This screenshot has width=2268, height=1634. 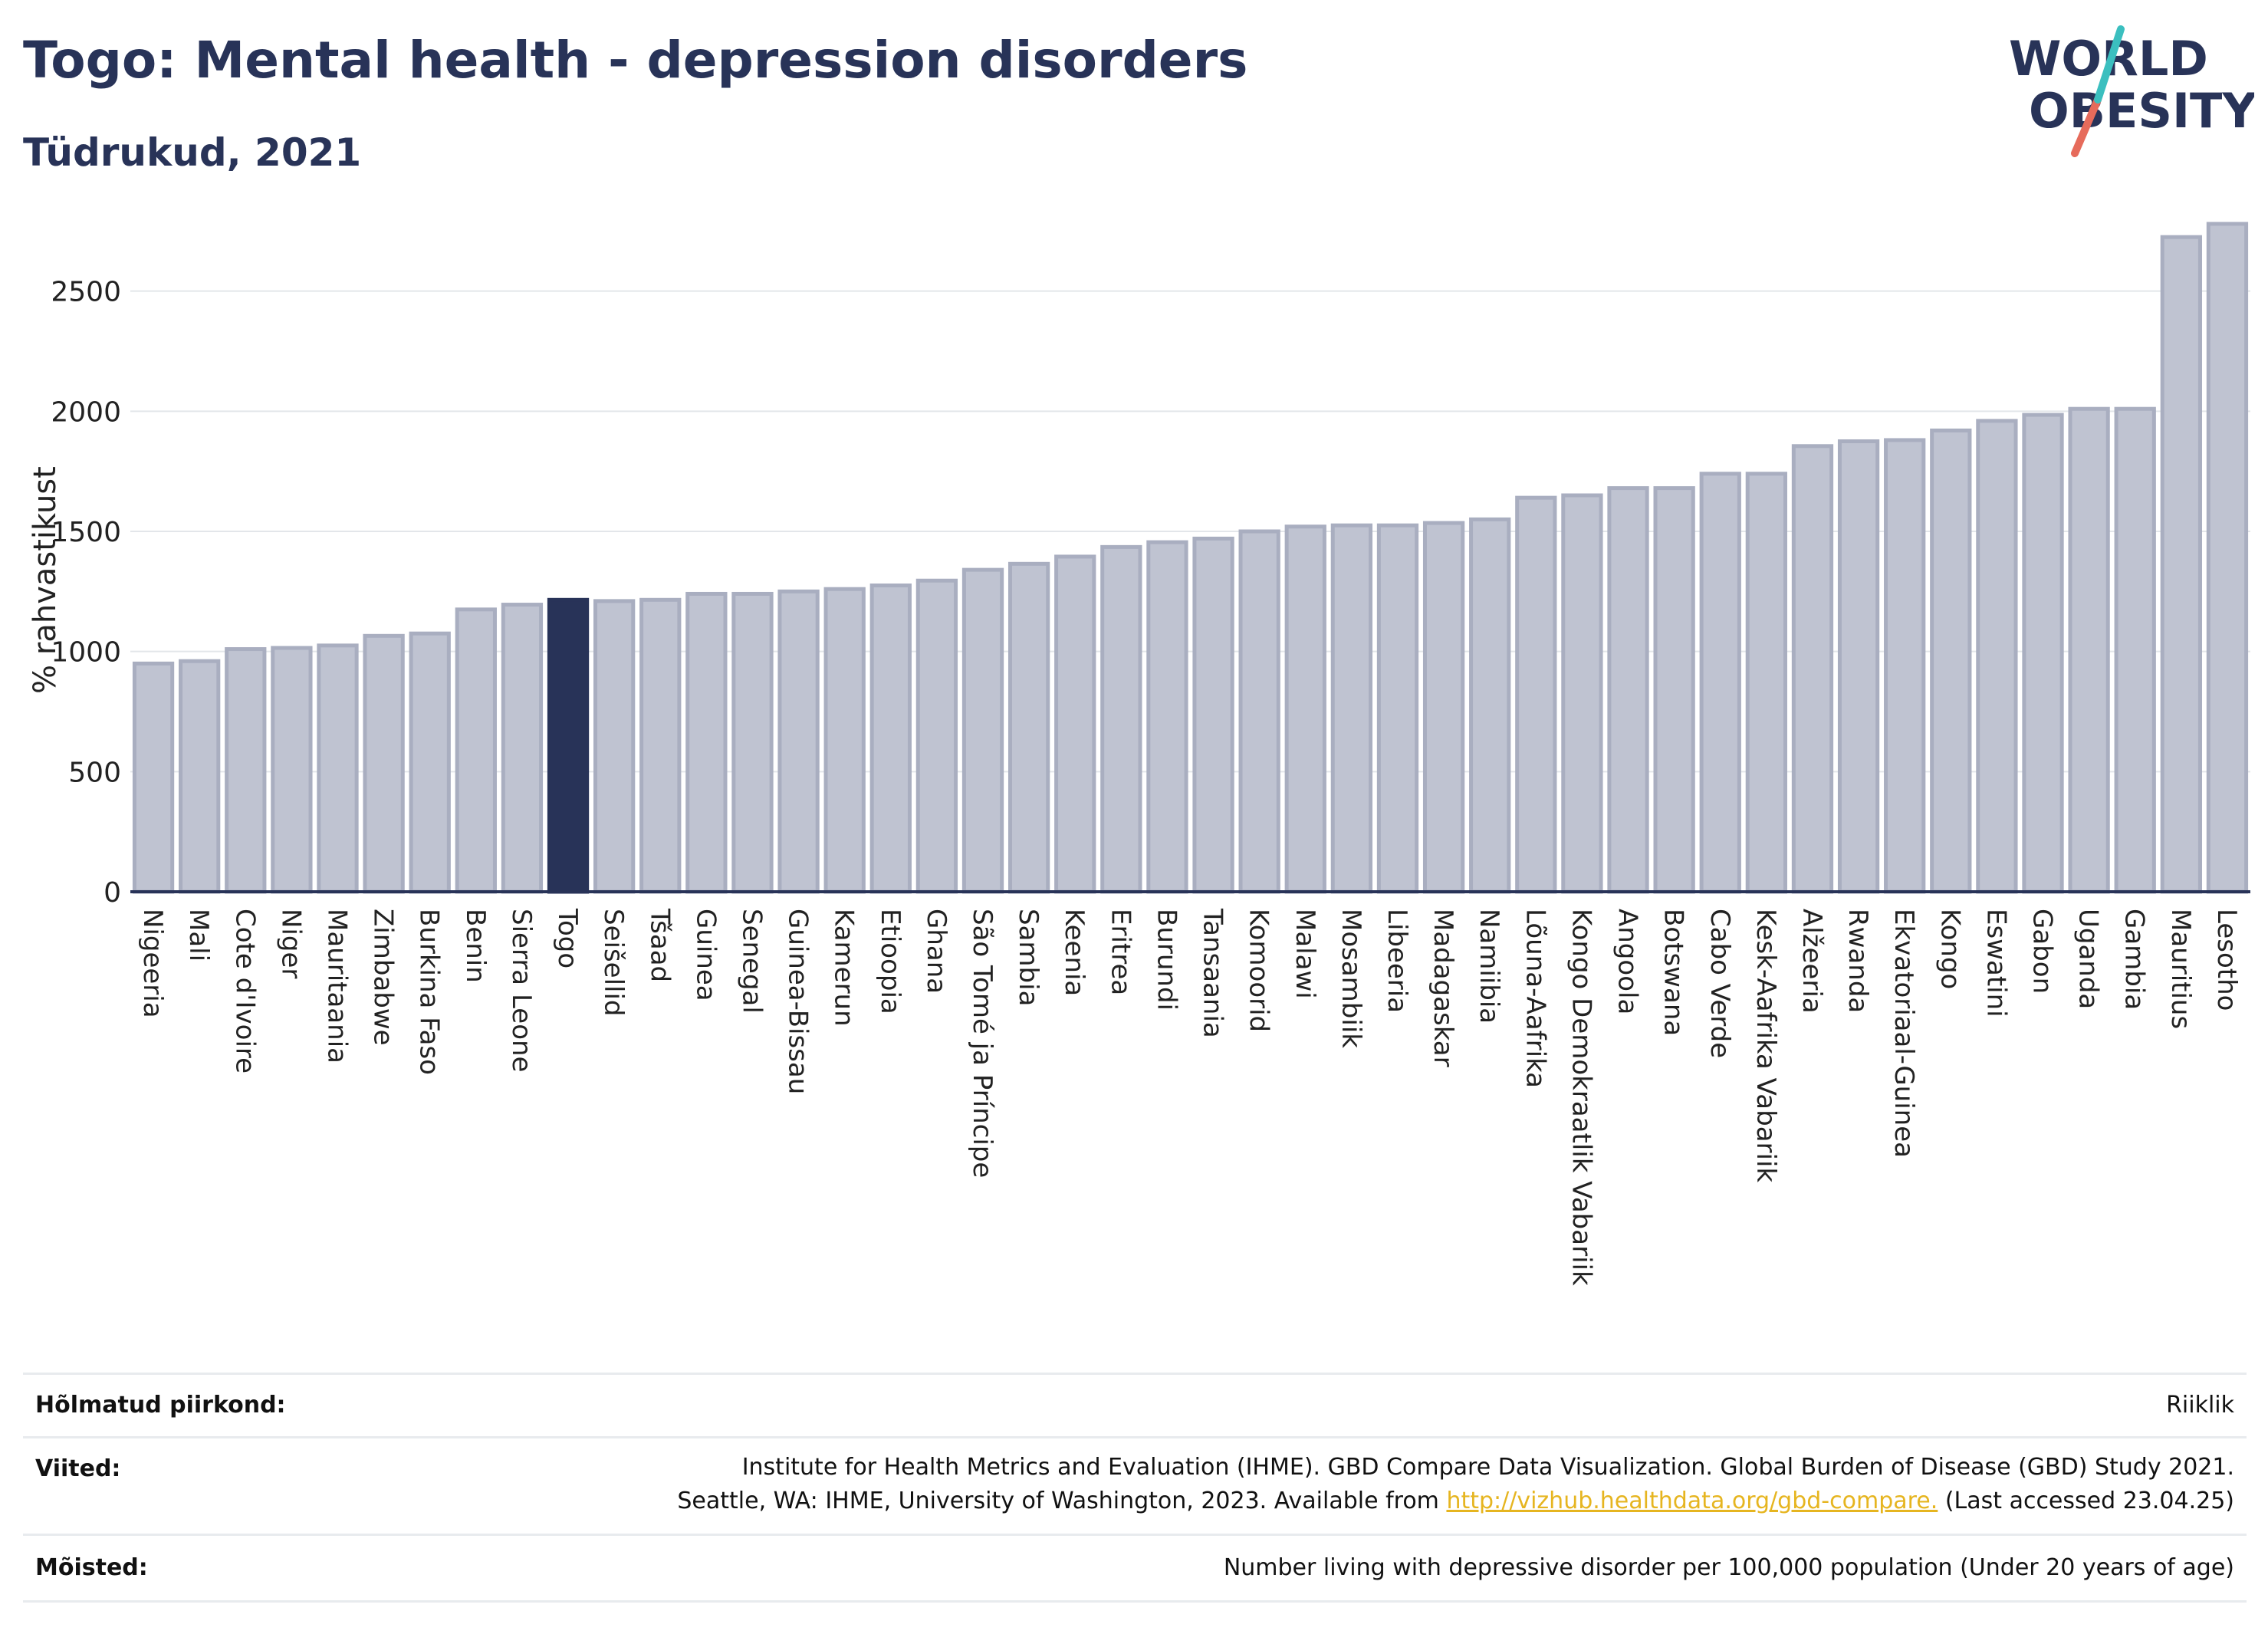 What do you see at coordinates (1949, 949) in the screenshot?
I see `x-tick-label: Kongo` at bounding box center [1949, 949].